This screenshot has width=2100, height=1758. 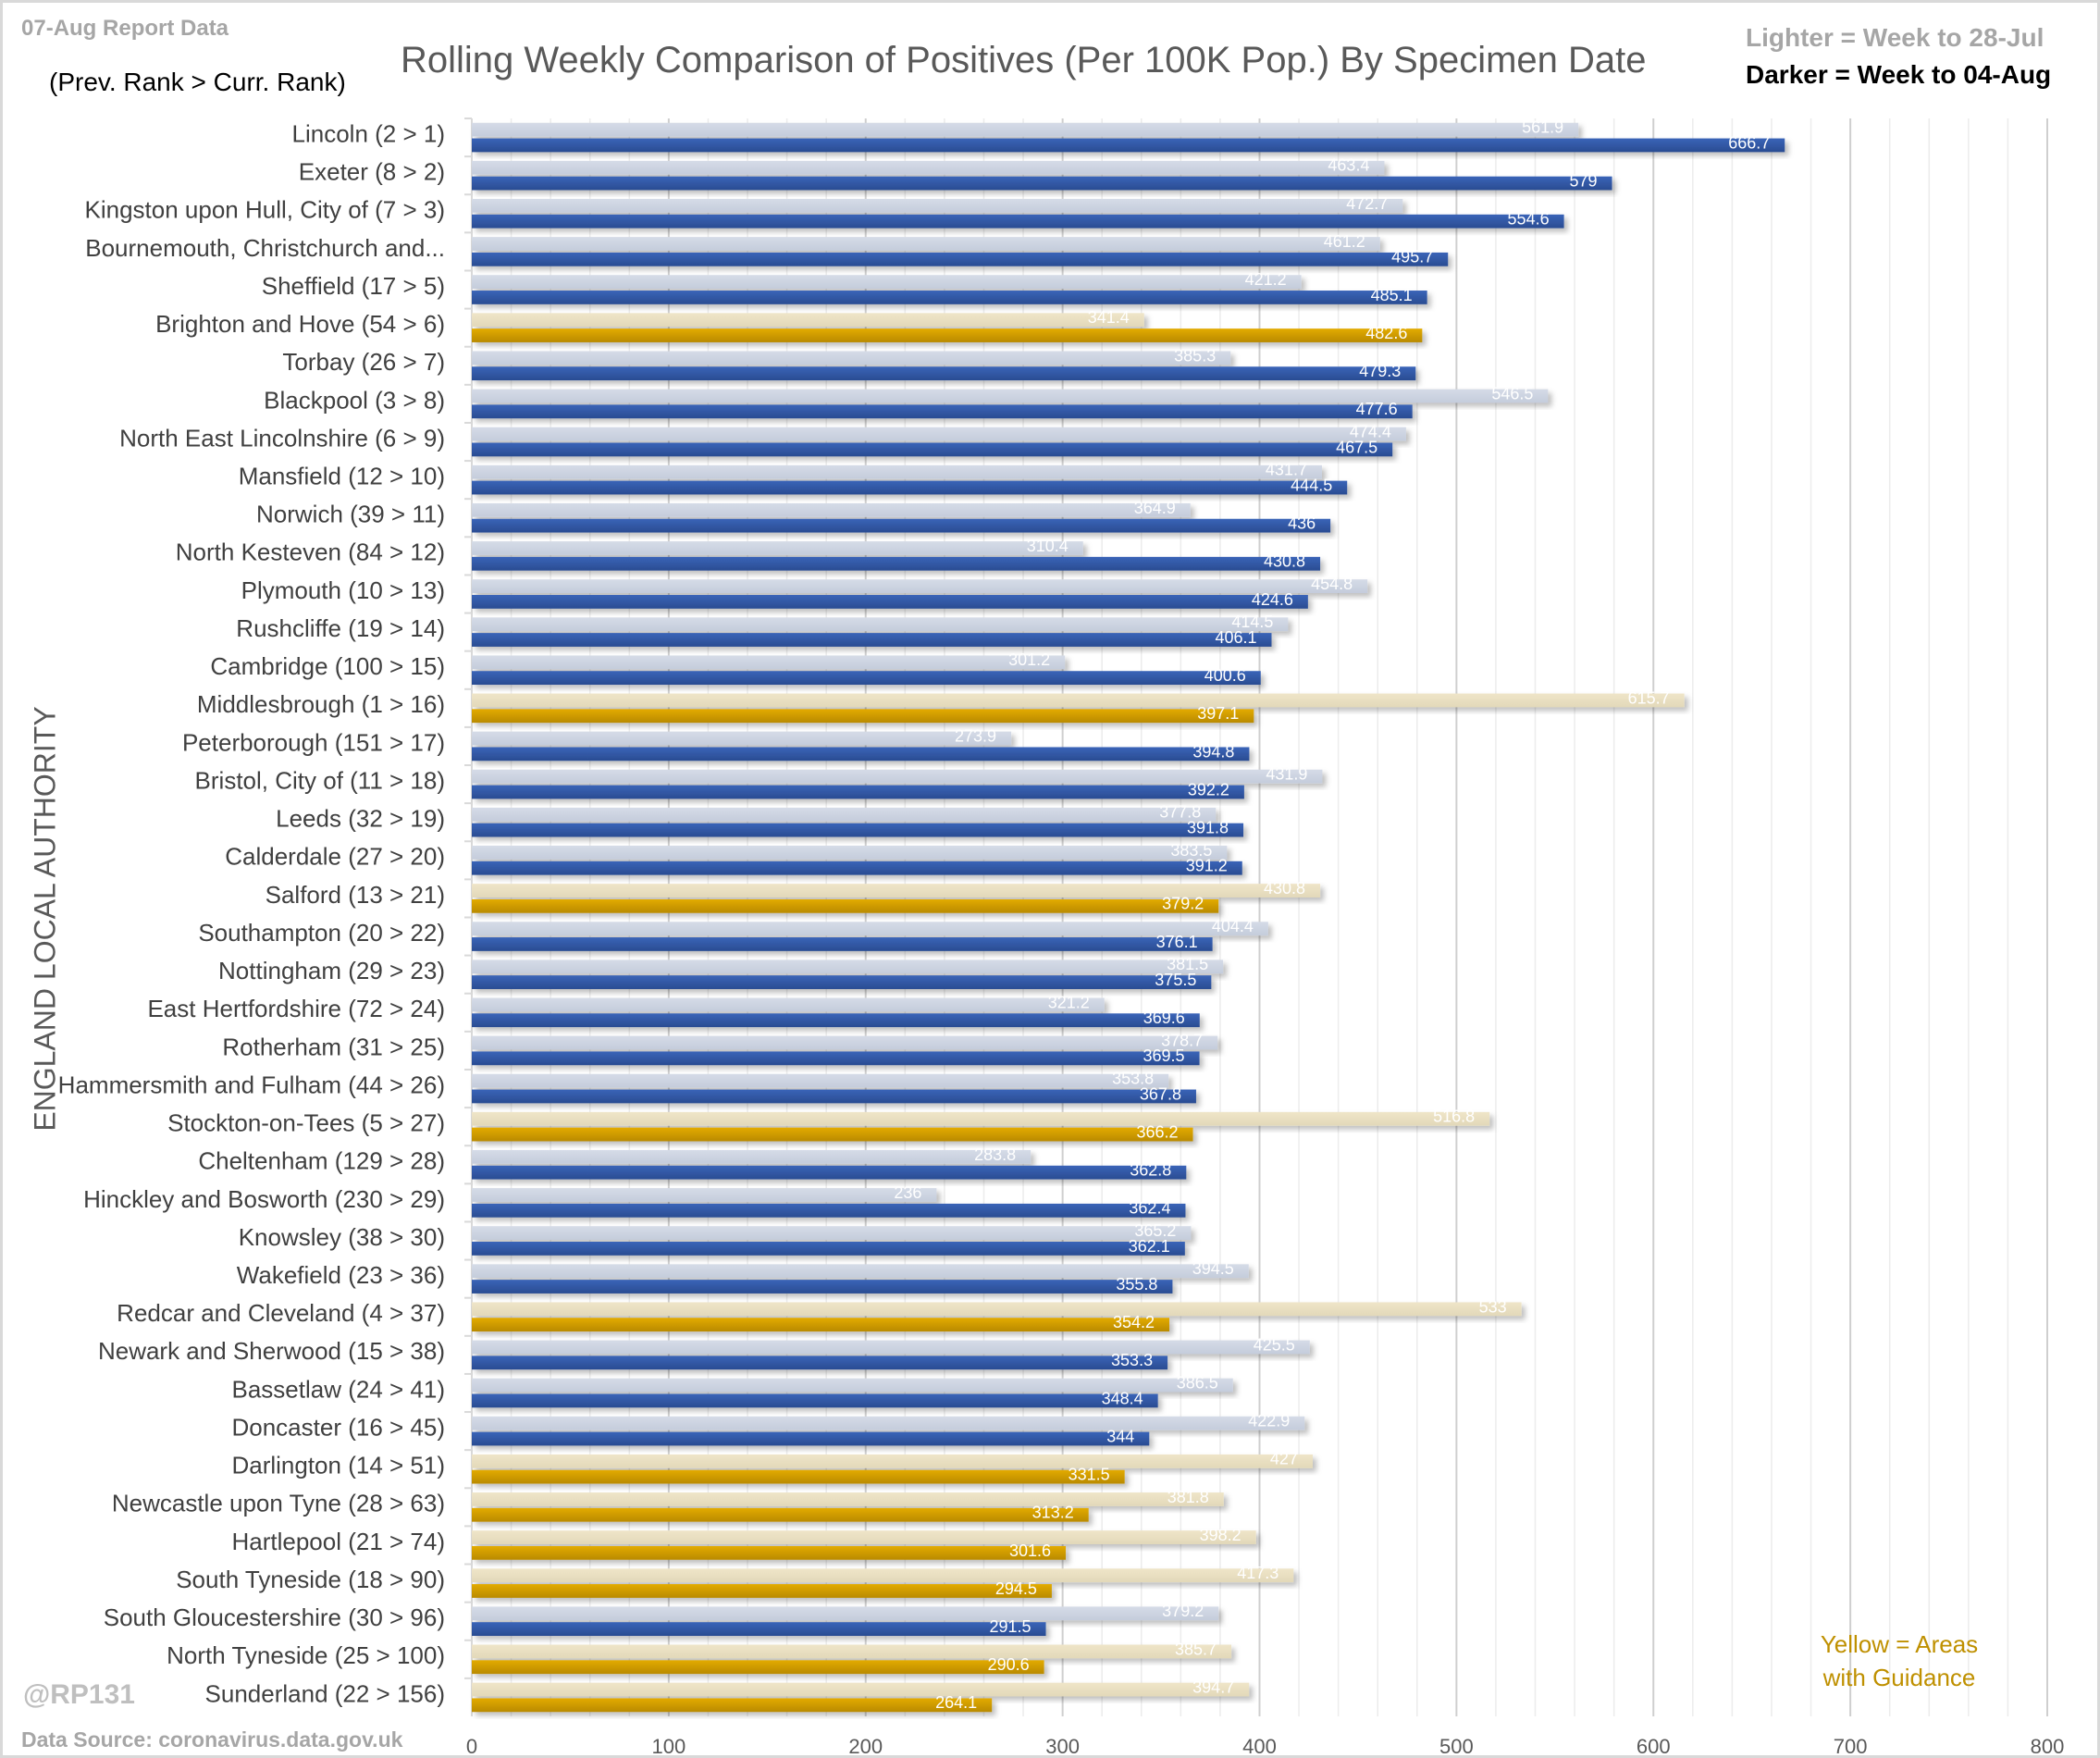 I want to click on value-label-week-to-04-aug: 362.4, so click(x=1149, y=1208).